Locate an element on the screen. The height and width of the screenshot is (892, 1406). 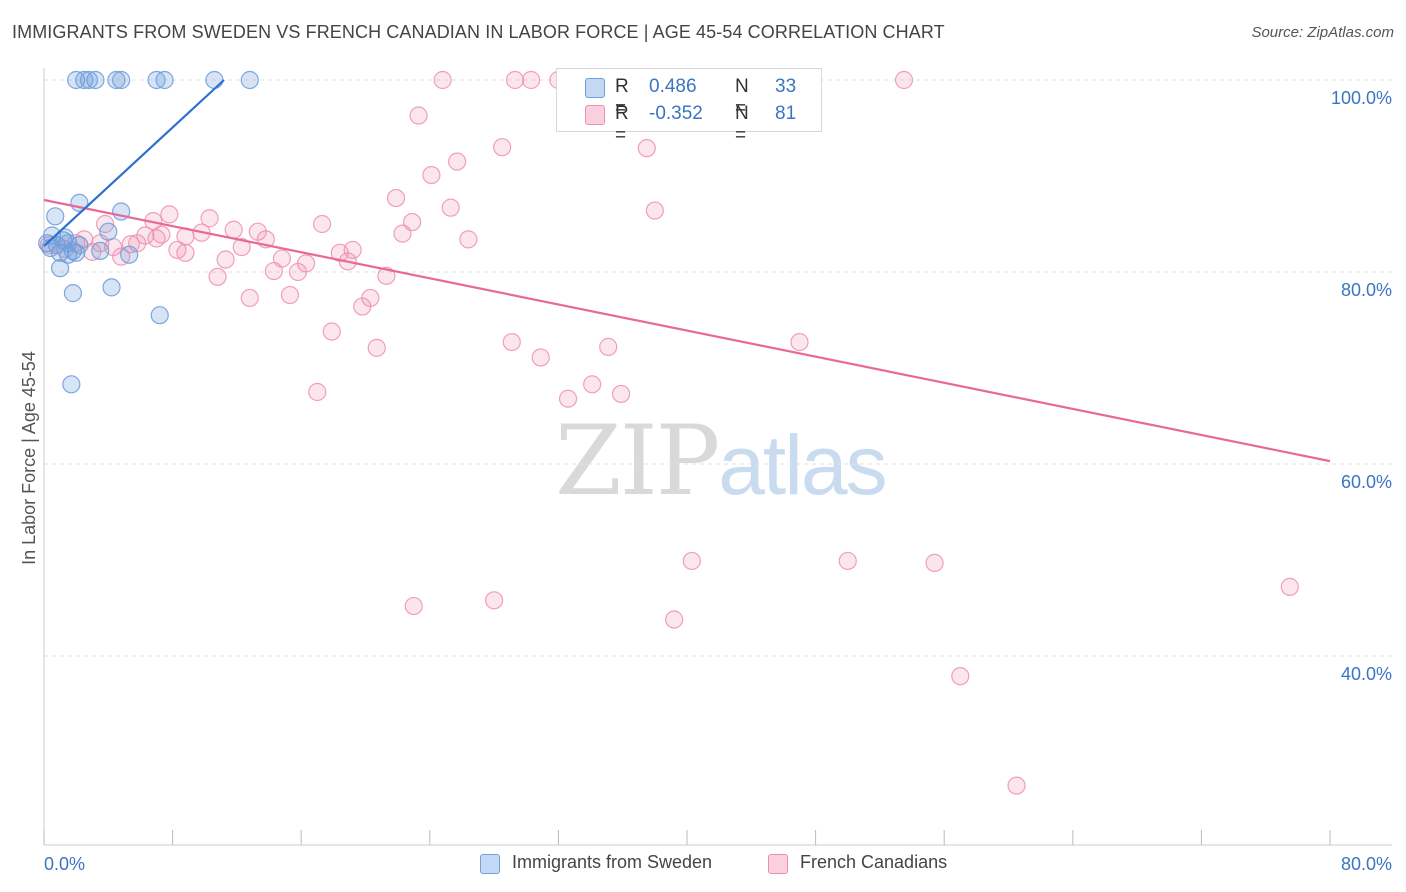
legend-n-value: 33 is located at coordinates (786, 86).